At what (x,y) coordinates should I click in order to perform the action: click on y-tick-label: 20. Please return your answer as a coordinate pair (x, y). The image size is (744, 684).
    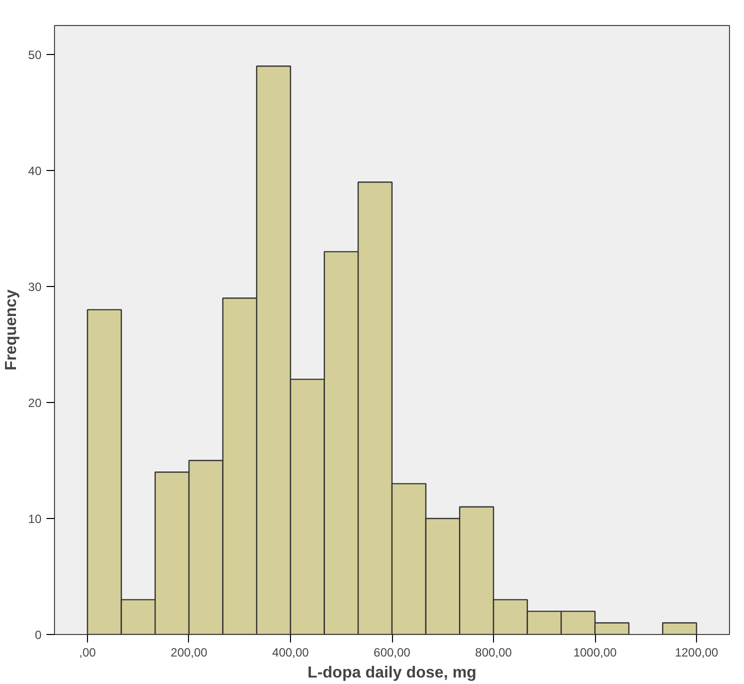
    Looking at the image, I should click on (35, 403).